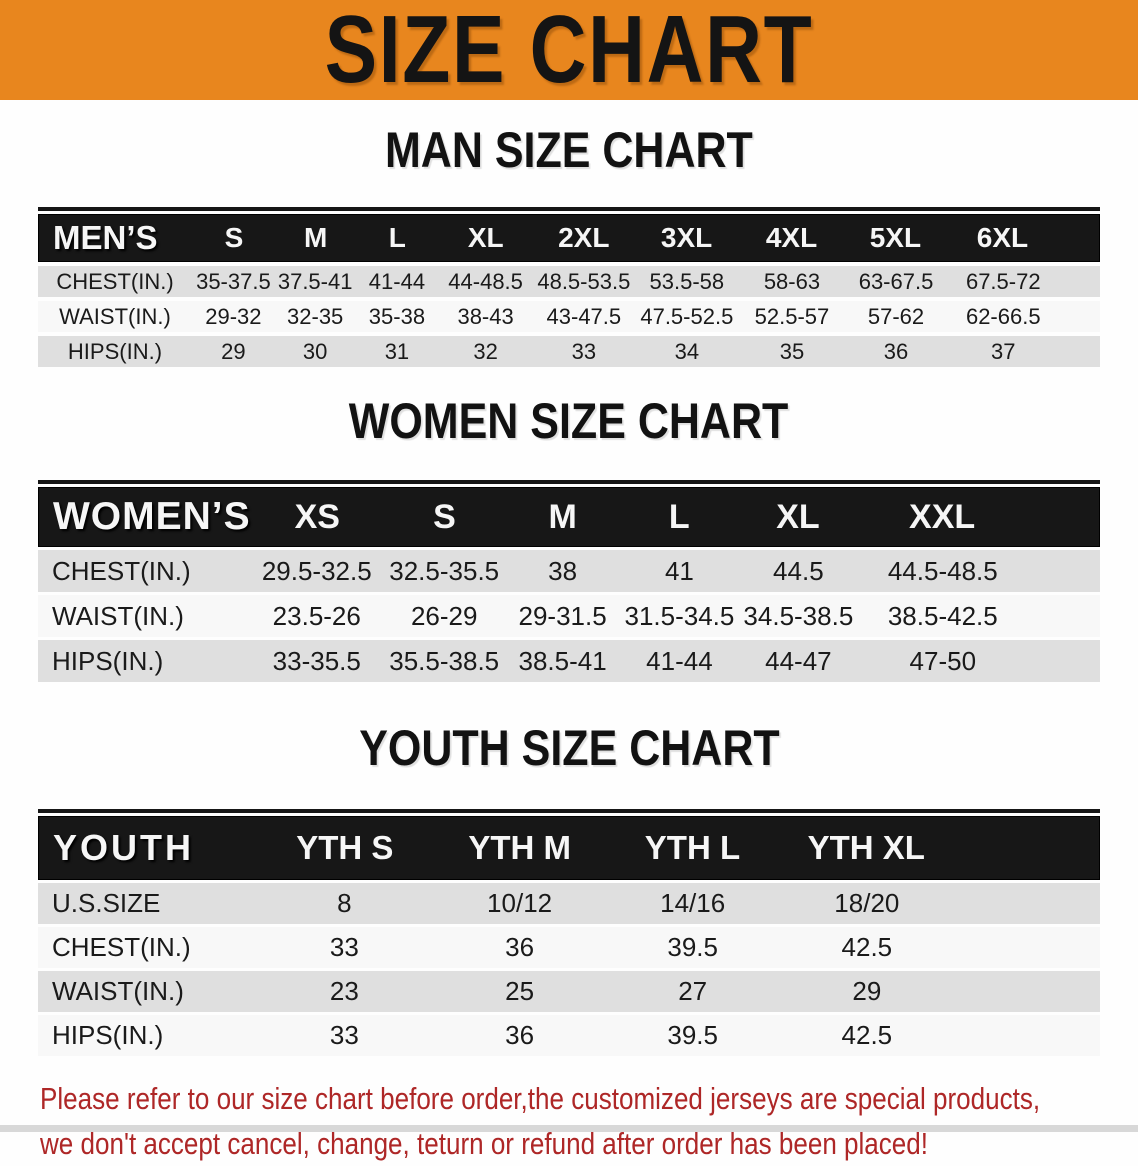  Describe the element at coordinates (317, 516) in the screenshot. I see `size-header-cell: XS` at that location.